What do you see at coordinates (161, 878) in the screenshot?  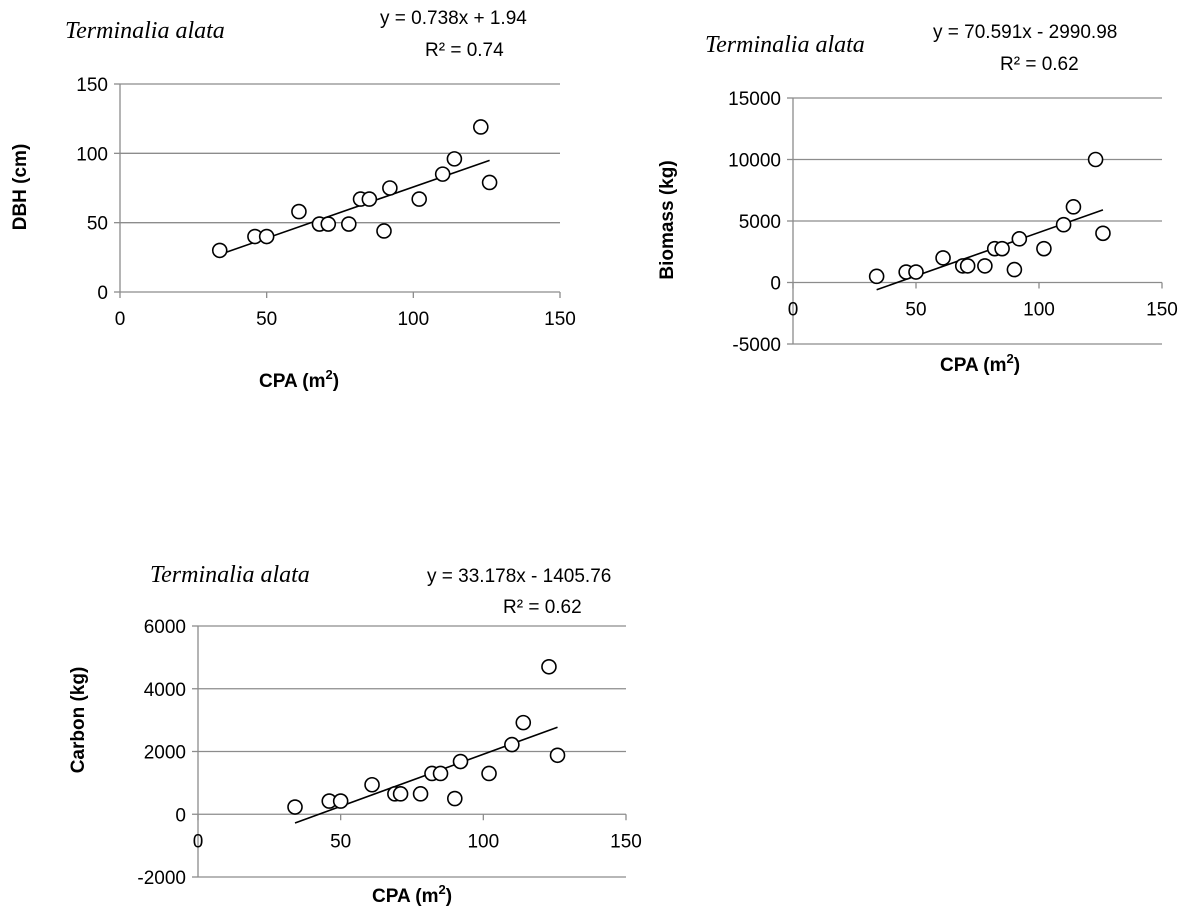 I see `y-tick-label: -2000` at bounding box center [161, 878].